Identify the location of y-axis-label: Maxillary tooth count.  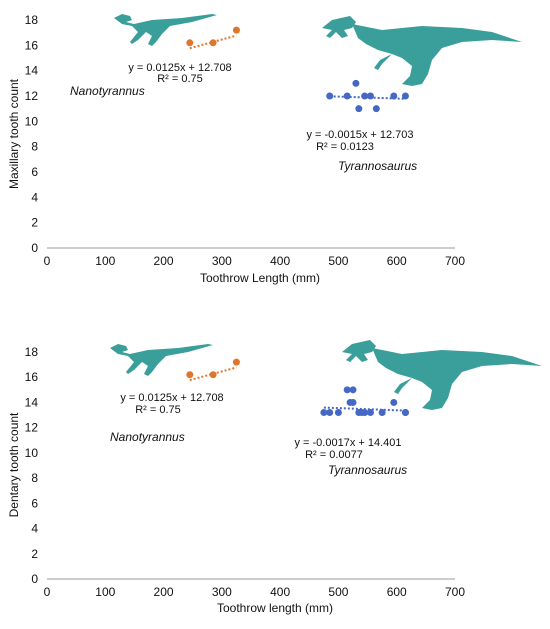
(14, 133).